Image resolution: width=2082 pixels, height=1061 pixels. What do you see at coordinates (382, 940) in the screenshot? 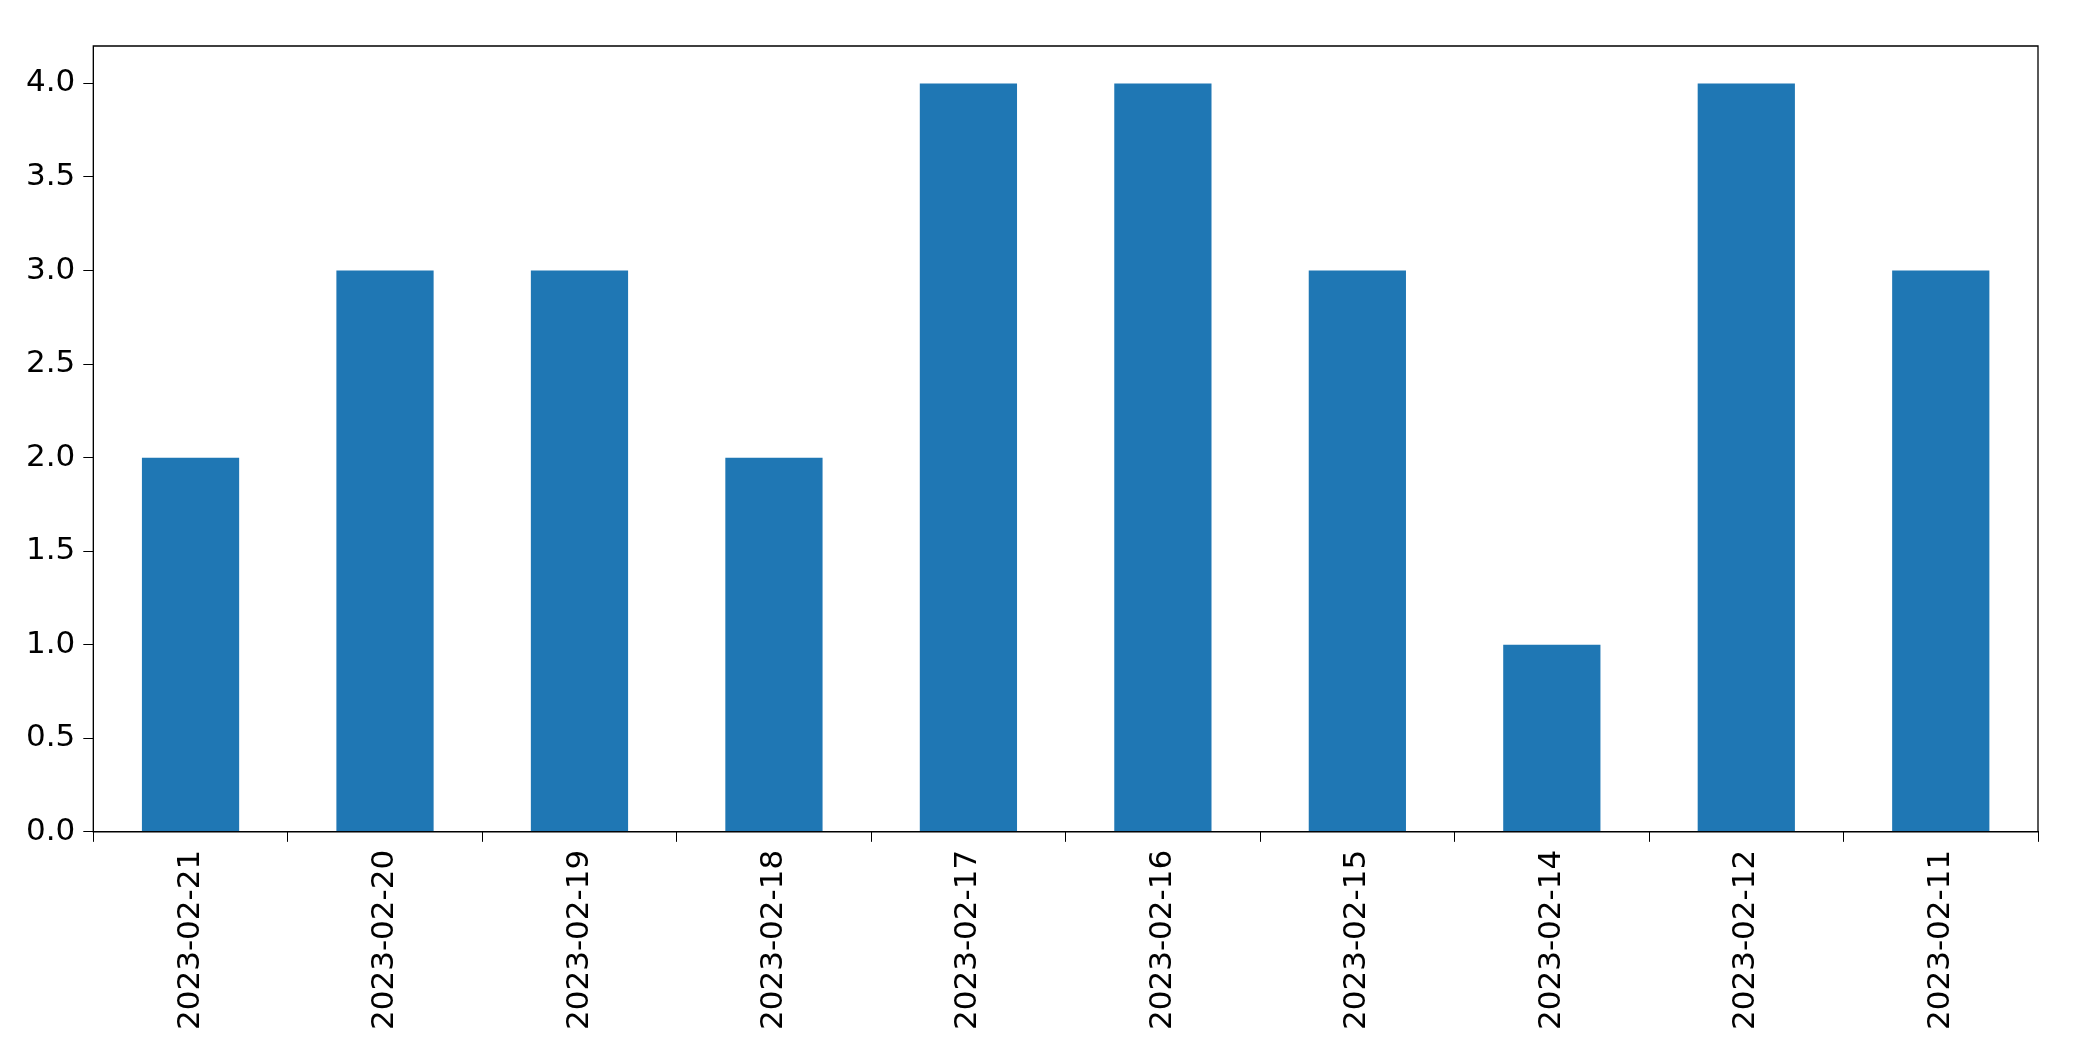
I see `x-tick-label: 2023-02-20` at bounding box center [382, 940].